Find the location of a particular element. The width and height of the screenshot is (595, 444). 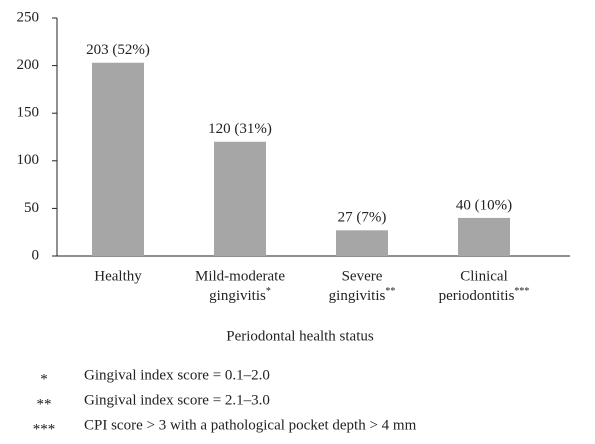

x-tick-label: Clinical is located at coordinates (484, 276).